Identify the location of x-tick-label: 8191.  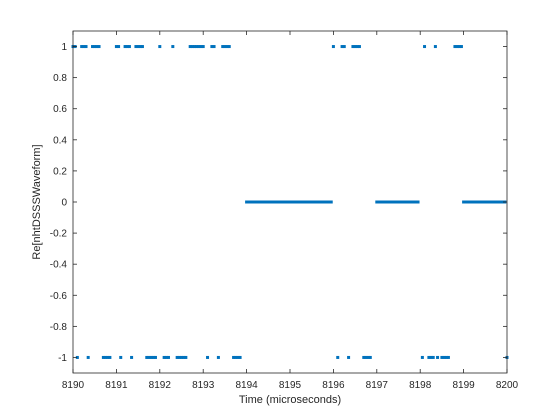
(116, 385).